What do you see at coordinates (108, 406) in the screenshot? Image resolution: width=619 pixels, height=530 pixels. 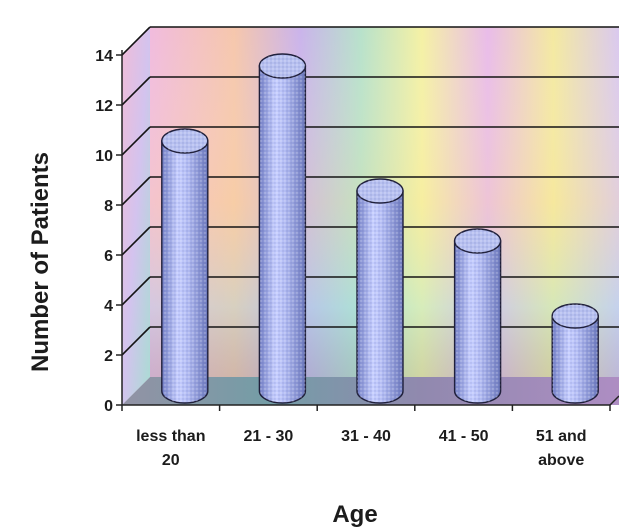 I see `y-tick-label: 0` at bounding box center [108, 406].